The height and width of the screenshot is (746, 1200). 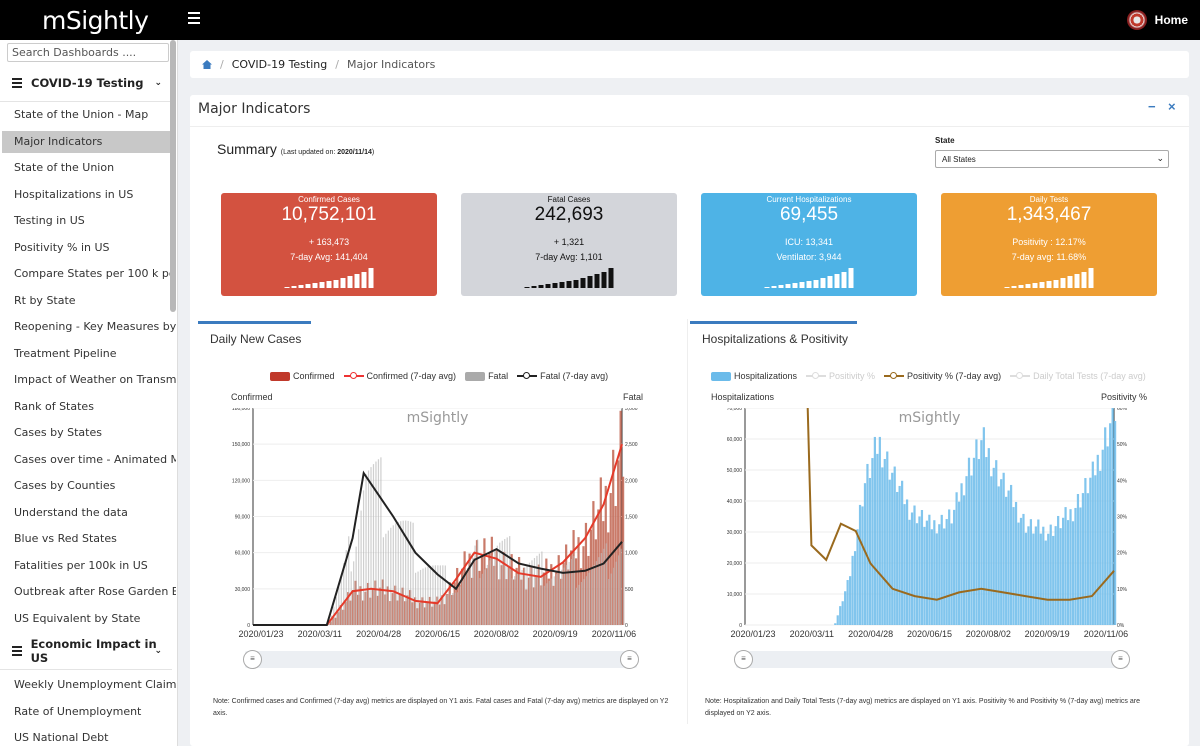 What do you see at coordinates (279, 64) in the screenshot?
I see `breadcrumb-covid-testing: COVID-19 Testing` at bounding box center [279, 64].